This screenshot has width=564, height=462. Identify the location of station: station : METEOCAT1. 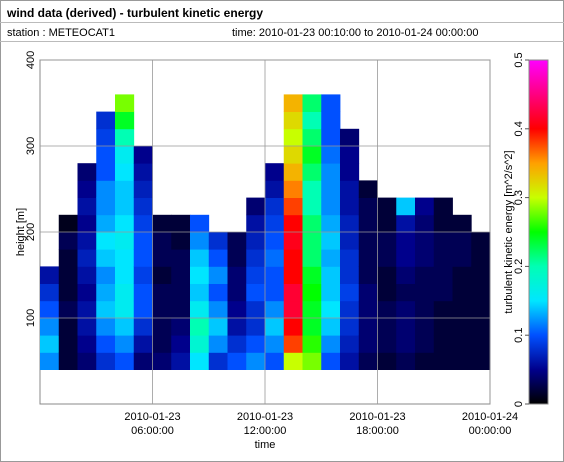
(61, 33).